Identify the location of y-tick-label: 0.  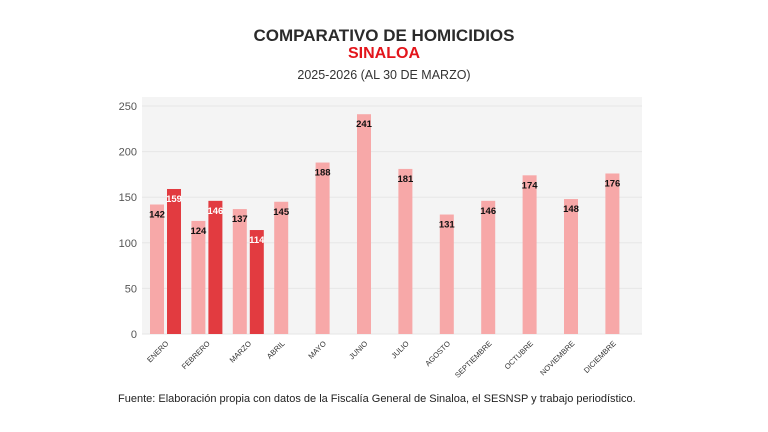
(134, 335).